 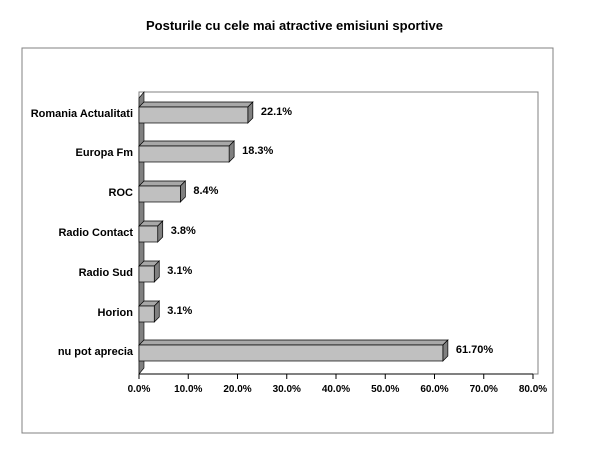 I want to click on category-label: nu pot aprecia, so click(x=96, y=352).